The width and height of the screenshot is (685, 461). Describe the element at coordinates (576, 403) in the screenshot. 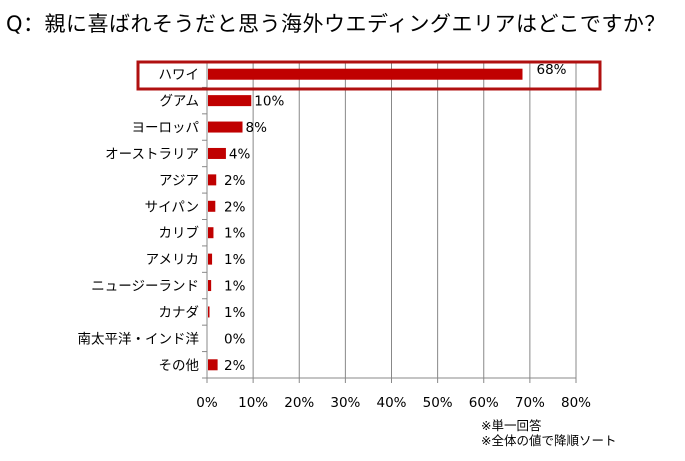

I see `x-tick-label: 80%` at that location.